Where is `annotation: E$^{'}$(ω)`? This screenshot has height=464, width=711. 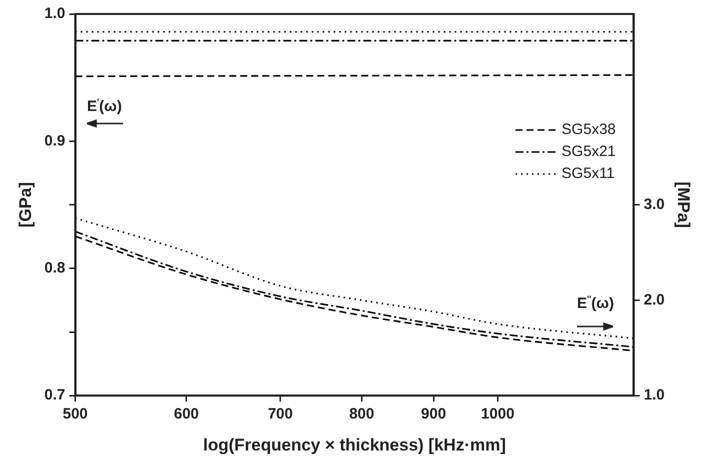
annotation: E$^{'}$(ω) is located at coordinates (104, 106).